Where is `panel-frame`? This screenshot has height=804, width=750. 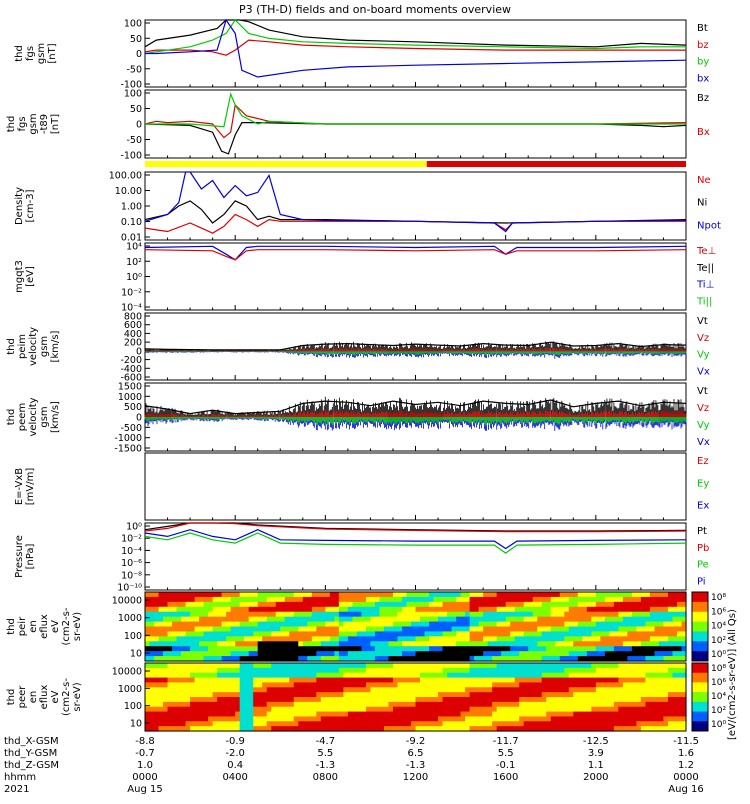 panel-frame is located at coordinates (415, 206).